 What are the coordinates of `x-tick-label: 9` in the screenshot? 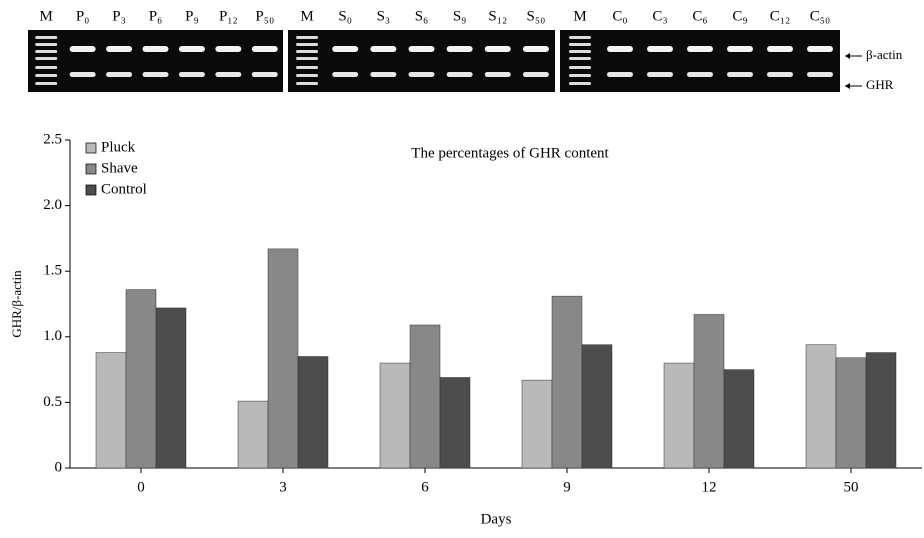 It's located at (567, 487).